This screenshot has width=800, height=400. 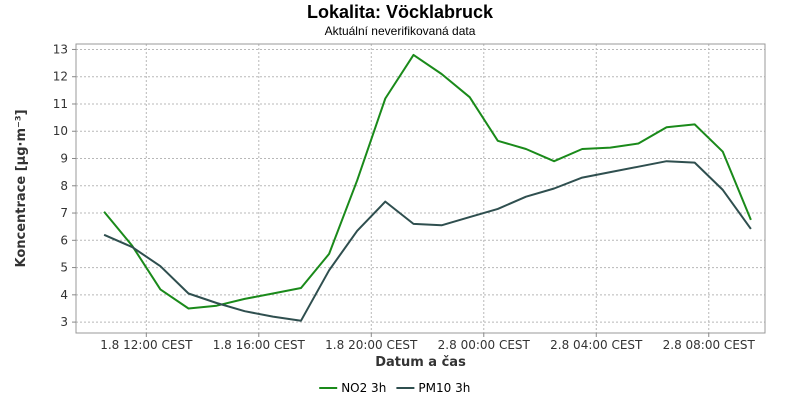 I want to click on x-tick-label: 1.8 20:00 CEST, so click(x=371, y=345).